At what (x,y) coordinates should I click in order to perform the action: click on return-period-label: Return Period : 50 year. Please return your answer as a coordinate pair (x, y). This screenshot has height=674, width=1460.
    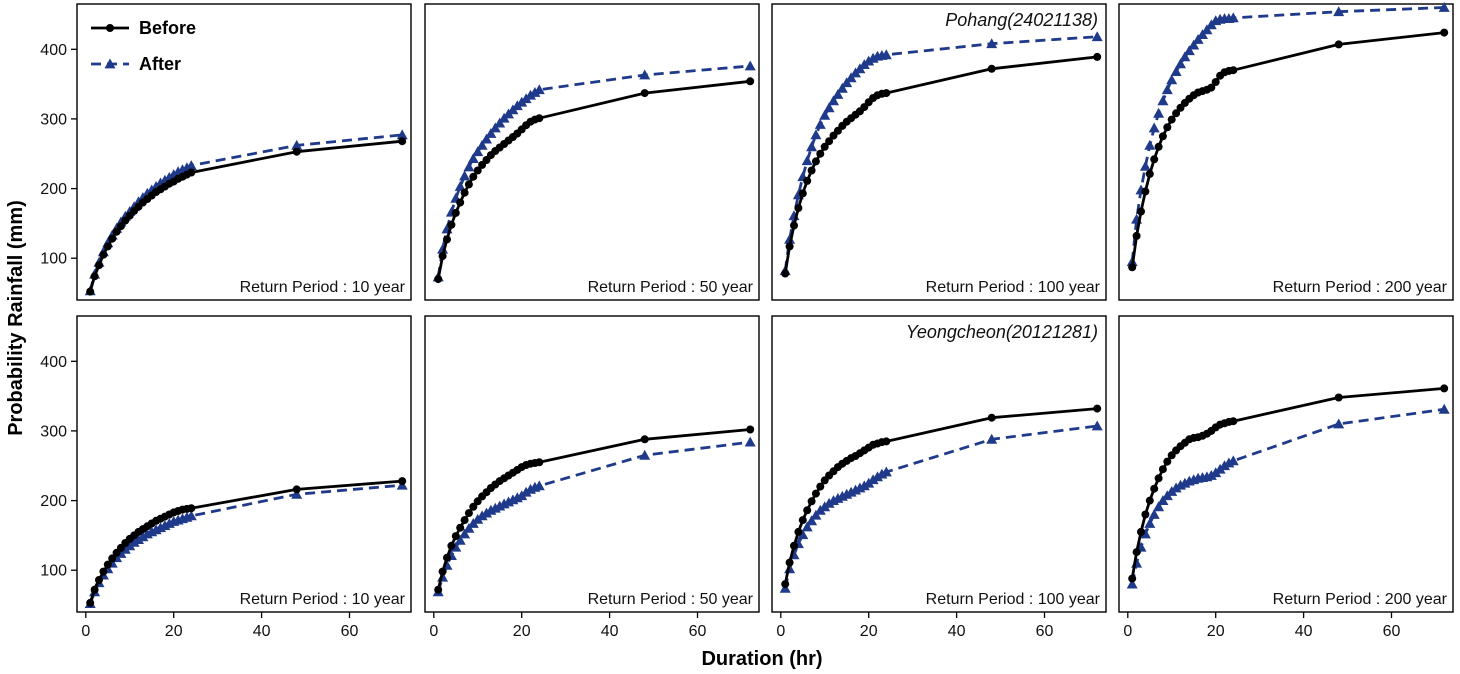
    Looking at the image, I should click on (671, 599).